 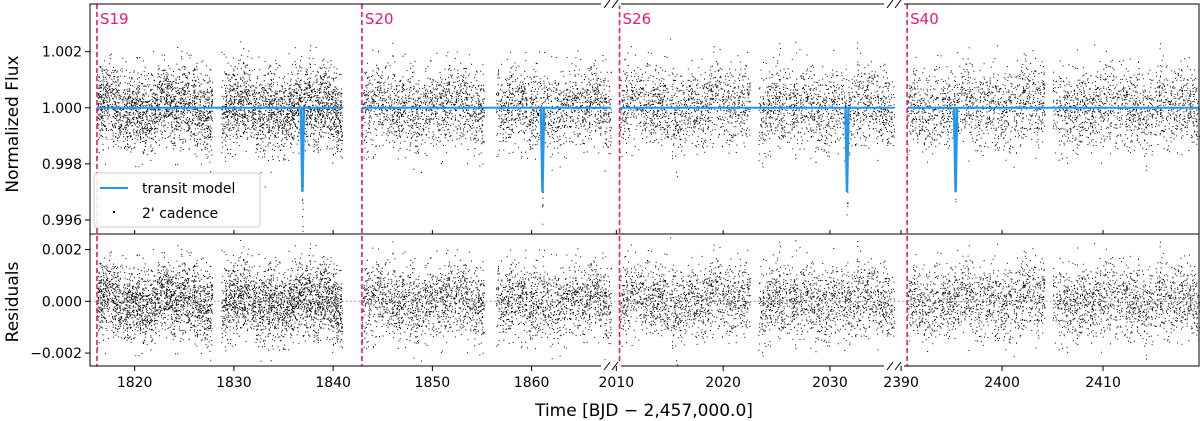 What do you see at coordinates (379, 19) in the screenshot?
I see `sector-label-s20: S20` at bounding box center [379, 19].